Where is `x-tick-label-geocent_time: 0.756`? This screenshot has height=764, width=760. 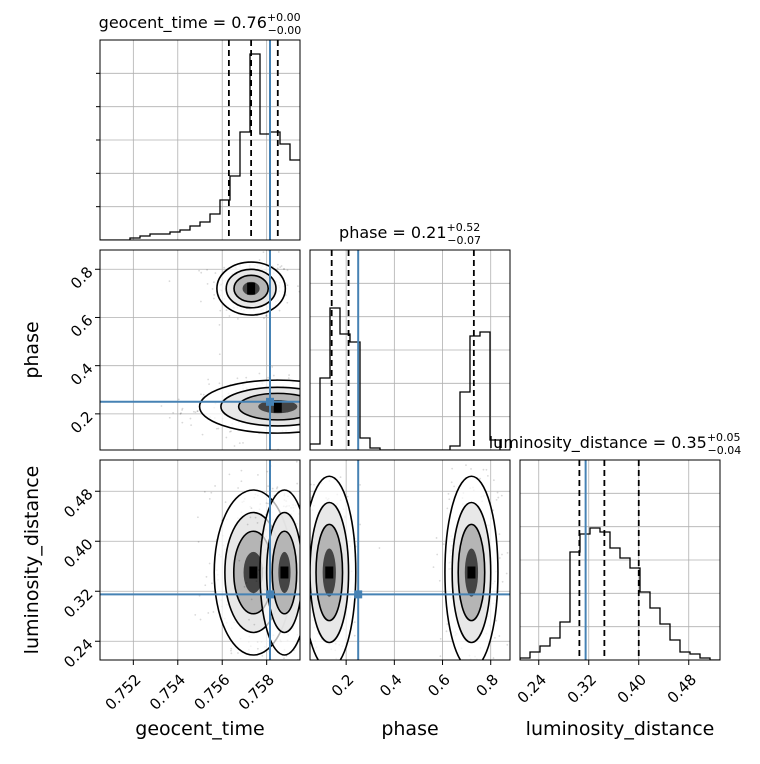 x-tick-label-geocent_time: 0.756 is located at coordinates (211, 692).